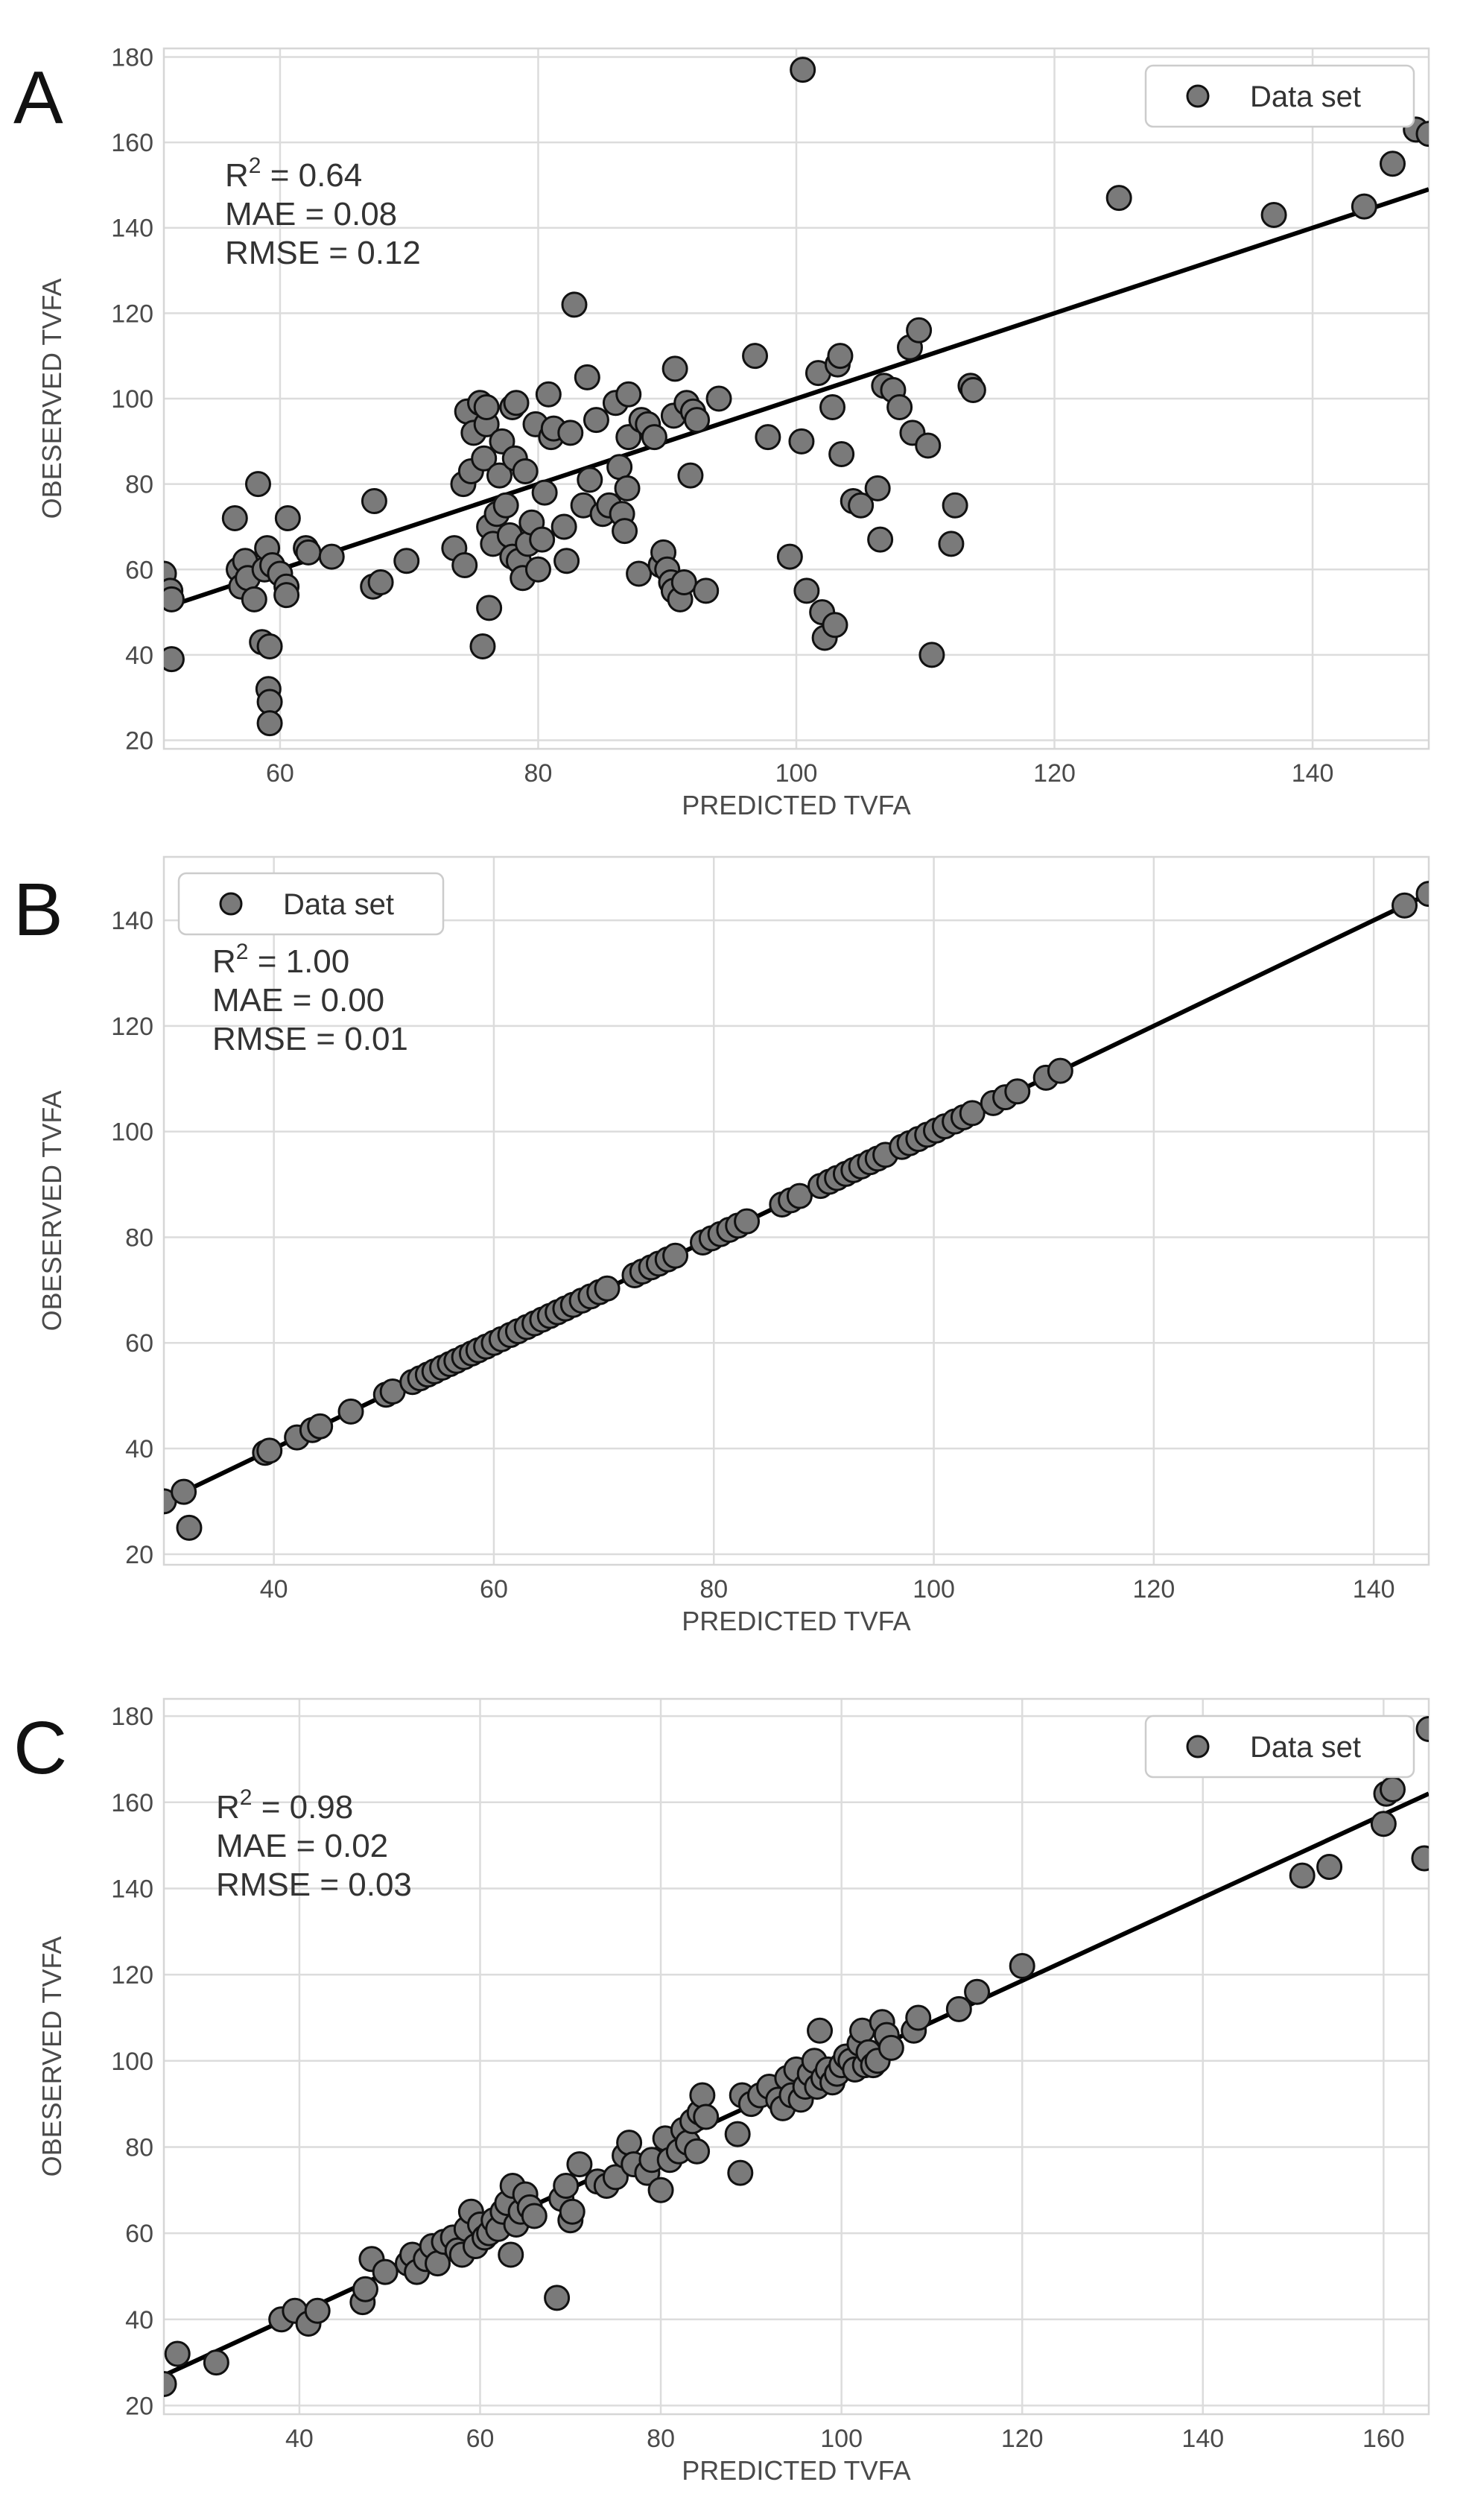 The height and width of the screenshot is (2520, 1466). I want to click on stat-value: = 0.02, so click(337, 1846).